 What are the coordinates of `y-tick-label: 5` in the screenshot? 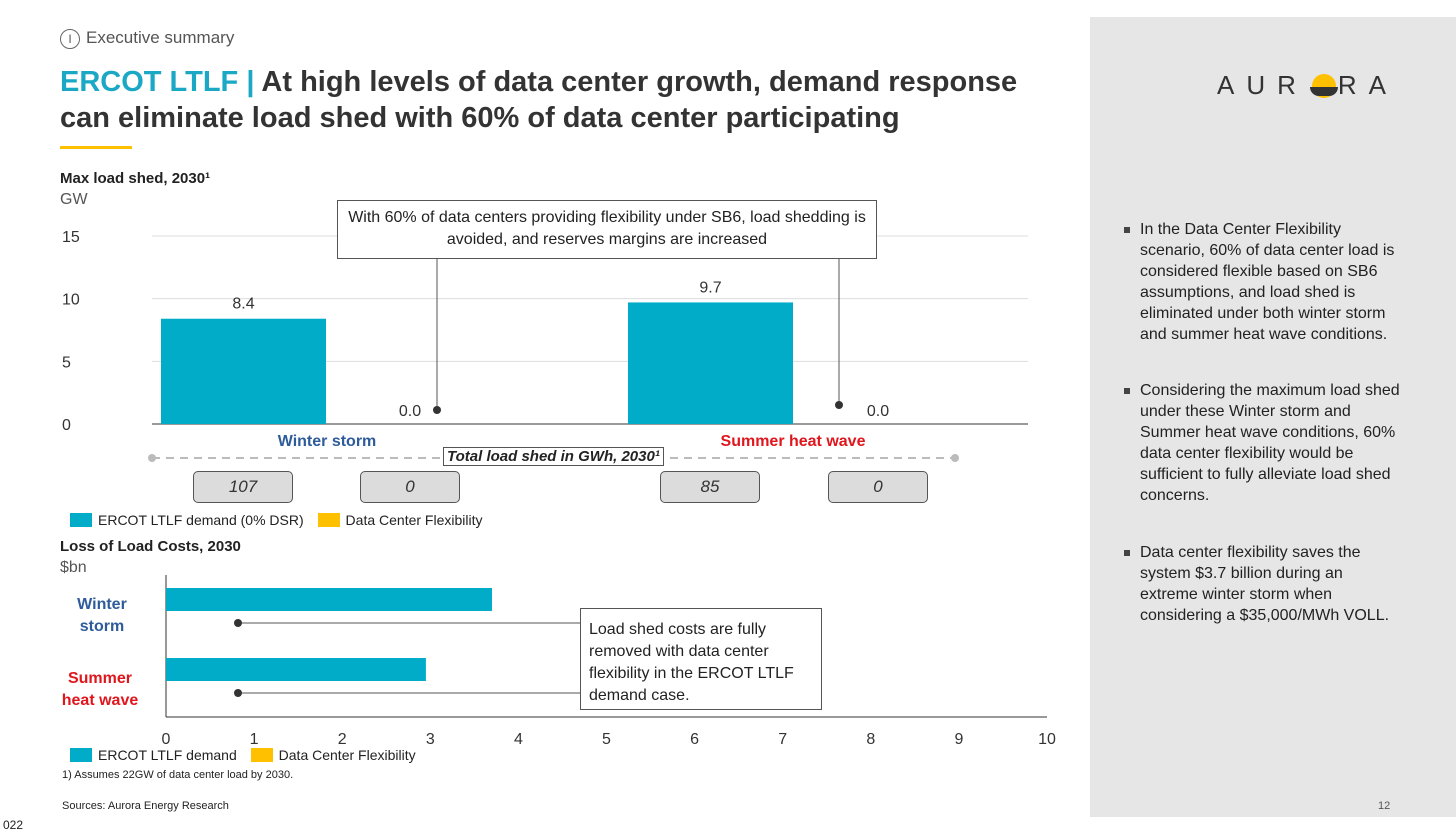 It's located at (66, 362).